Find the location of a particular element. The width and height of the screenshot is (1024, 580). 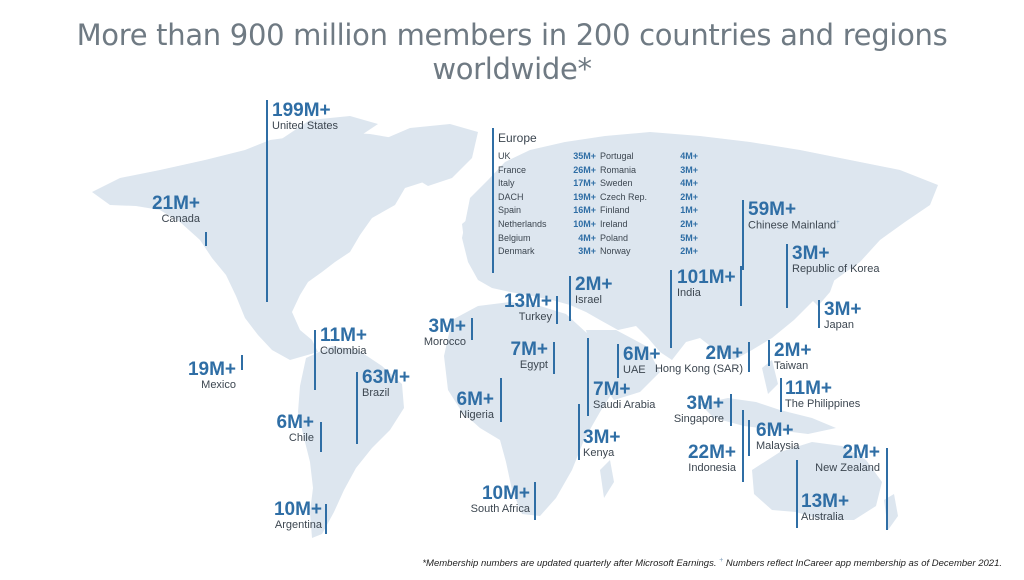

egypt-count: 7M+ is located at coordinates (529, 349).